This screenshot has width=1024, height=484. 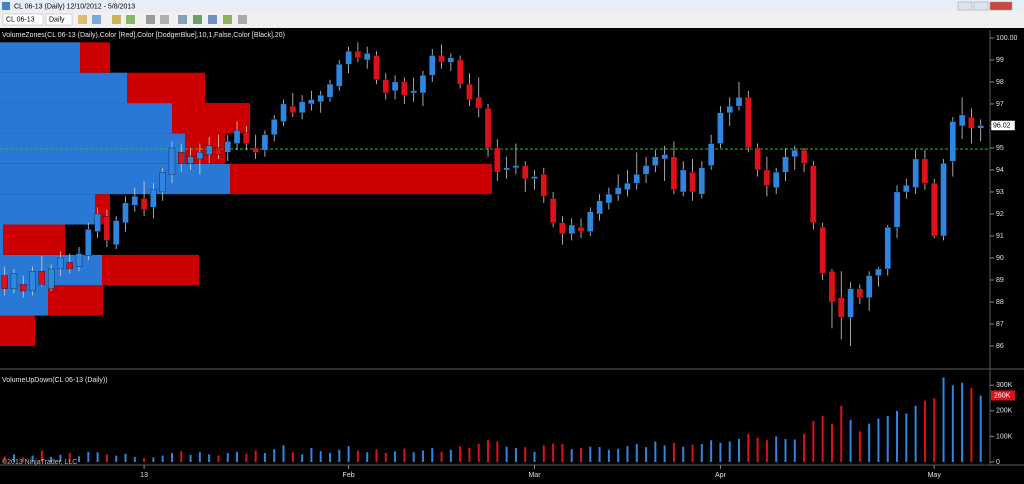 What do you see at coordinates (981, 6) in the screenshot?
I see `maximize-button` at bounding box center [981, 6].